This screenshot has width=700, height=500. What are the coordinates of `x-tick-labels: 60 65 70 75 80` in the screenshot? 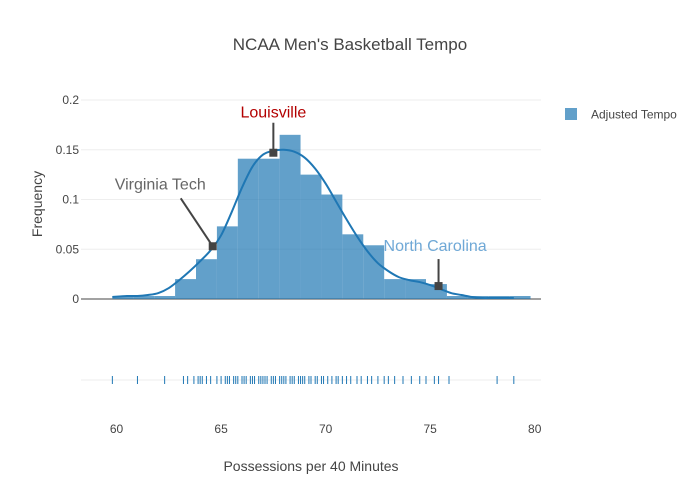 It's located at (326, 429).